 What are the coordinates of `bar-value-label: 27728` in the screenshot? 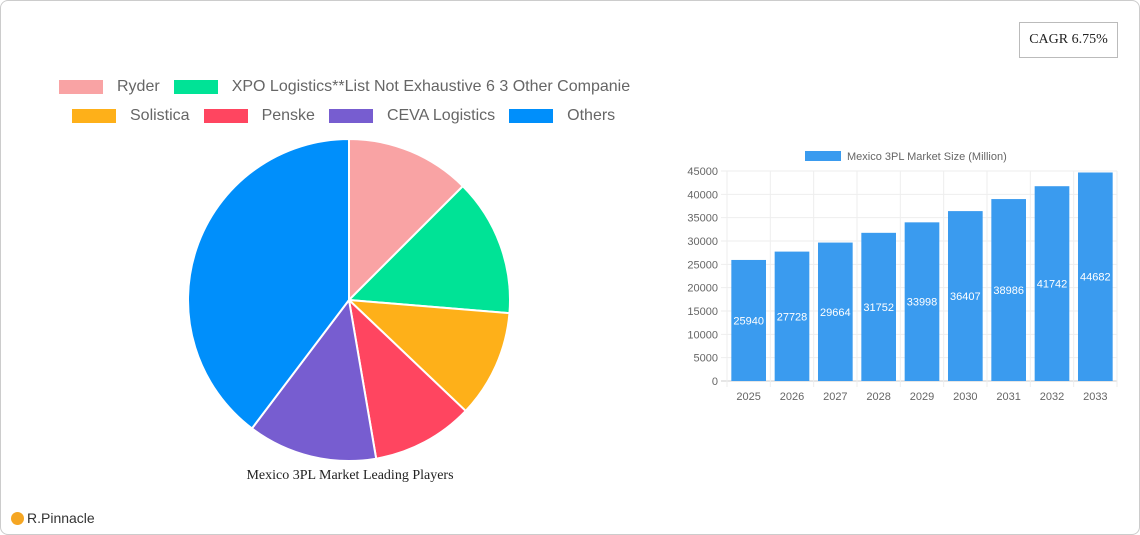 It's located at (792, 317).